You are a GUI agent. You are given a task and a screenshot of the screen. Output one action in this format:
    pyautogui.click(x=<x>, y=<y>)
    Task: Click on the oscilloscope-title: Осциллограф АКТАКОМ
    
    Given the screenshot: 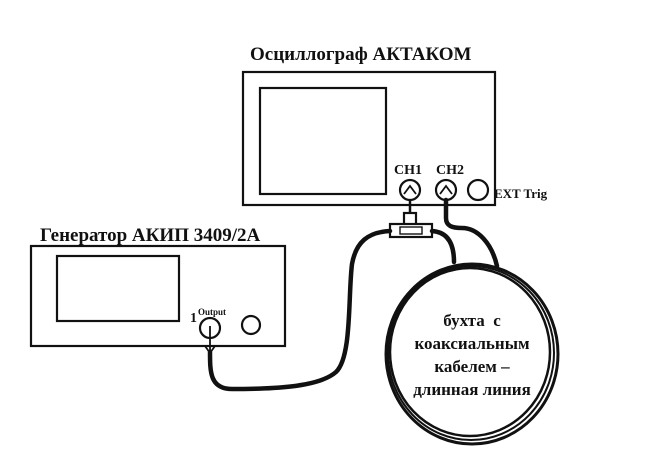 What is the action you would take?
    pyautogui.click(x=361, y=54)
    